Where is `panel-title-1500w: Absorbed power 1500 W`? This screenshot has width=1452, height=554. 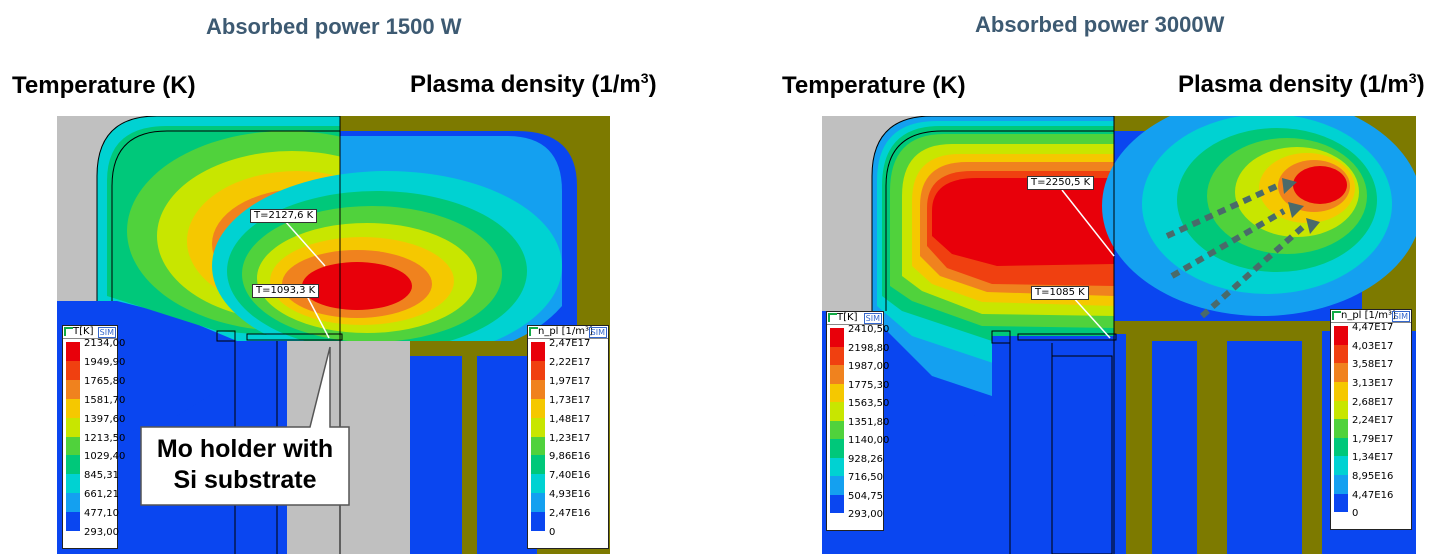
panel-title-1500w: Absorbed power 1500 W is located at coordinates (334, 26).